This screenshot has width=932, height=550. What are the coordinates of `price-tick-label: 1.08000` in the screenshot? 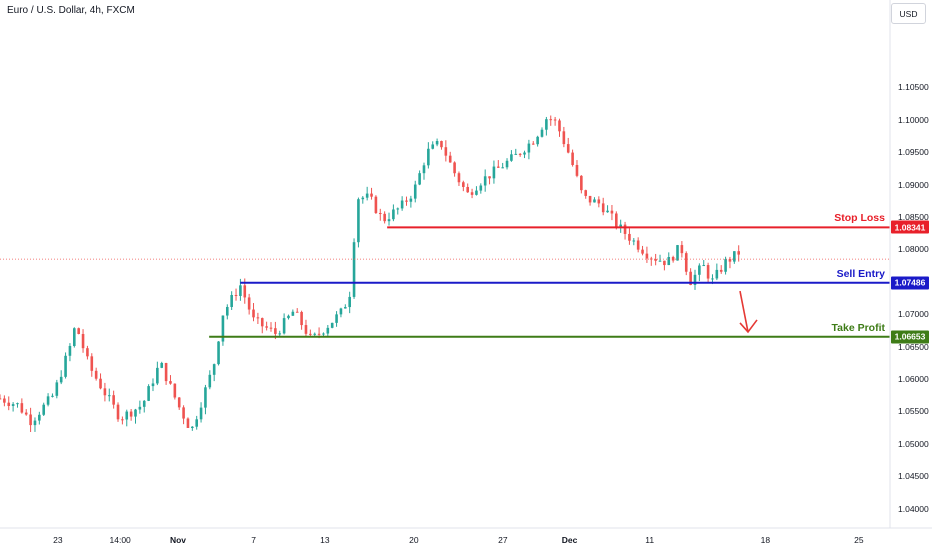 It's located at (913, 249).